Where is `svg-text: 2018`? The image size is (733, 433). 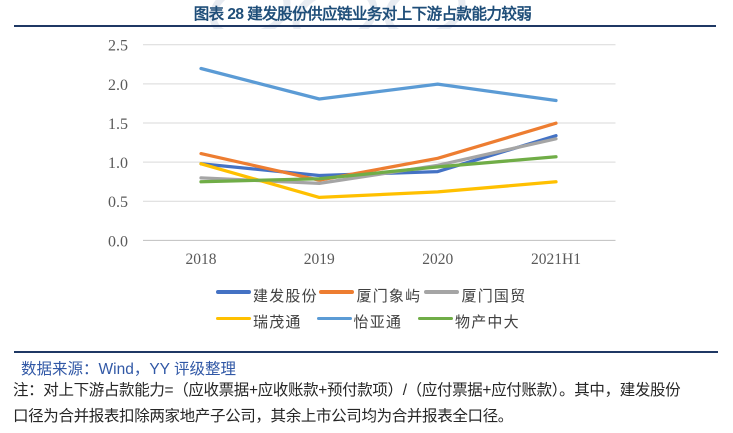 svg-text: 2018 is located at coordinates (201, 259).